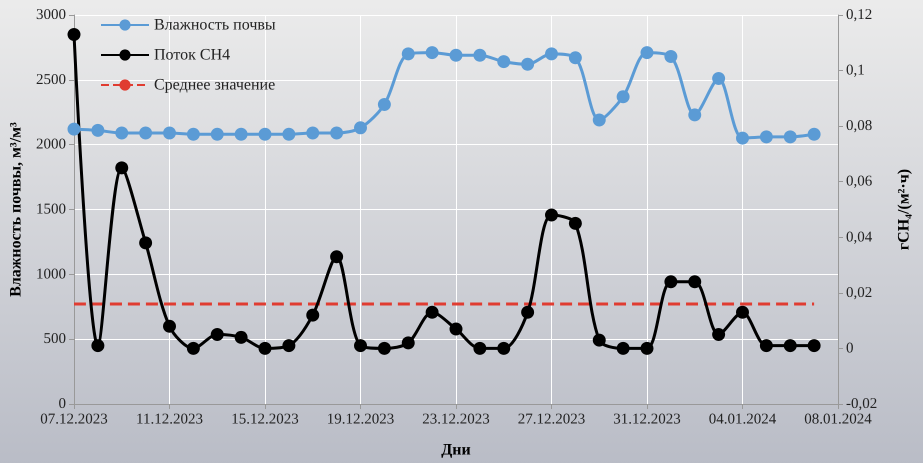 The width and height of the screenshot is (923, 463). Describe the element at coordinates (51, 210) in the screenshot. I see `y-tick-label: 1500` at that location.